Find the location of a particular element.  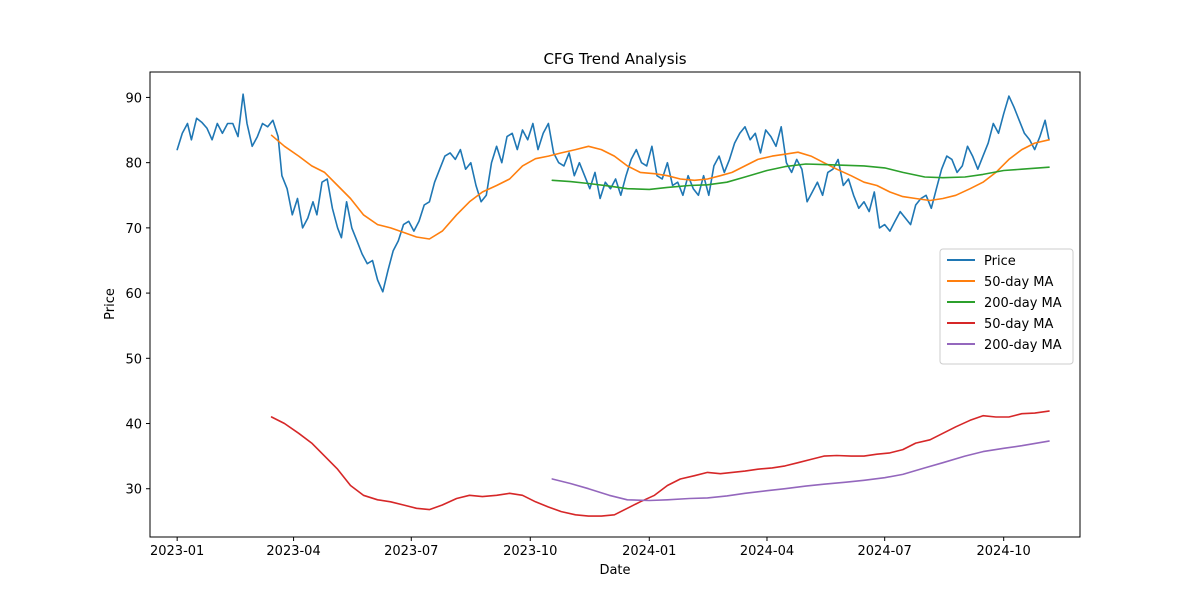

y-axis: 30 40 50 60 70 80 90 is located at coordinates (137, 294).